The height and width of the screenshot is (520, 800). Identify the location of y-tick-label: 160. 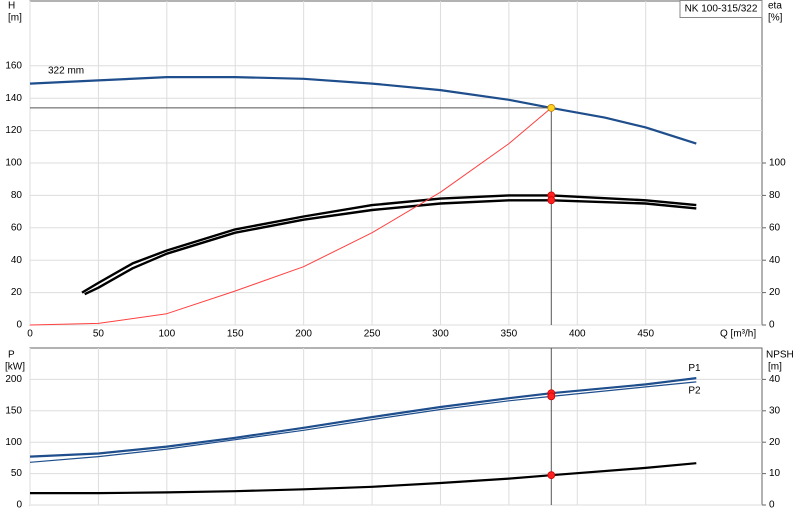
(13, 65).